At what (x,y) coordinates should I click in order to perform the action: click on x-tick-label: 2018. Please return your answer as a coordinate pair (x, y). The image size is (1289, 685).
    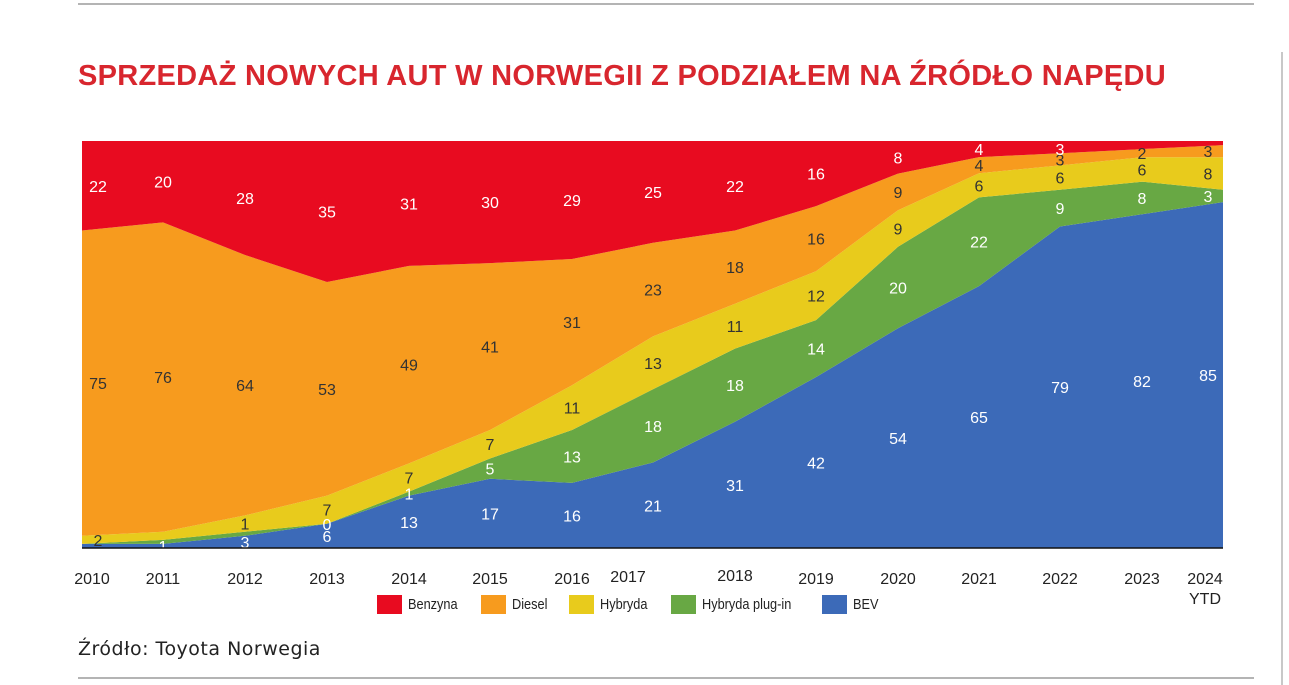
    Looking at the image, I should click on (735, 576).